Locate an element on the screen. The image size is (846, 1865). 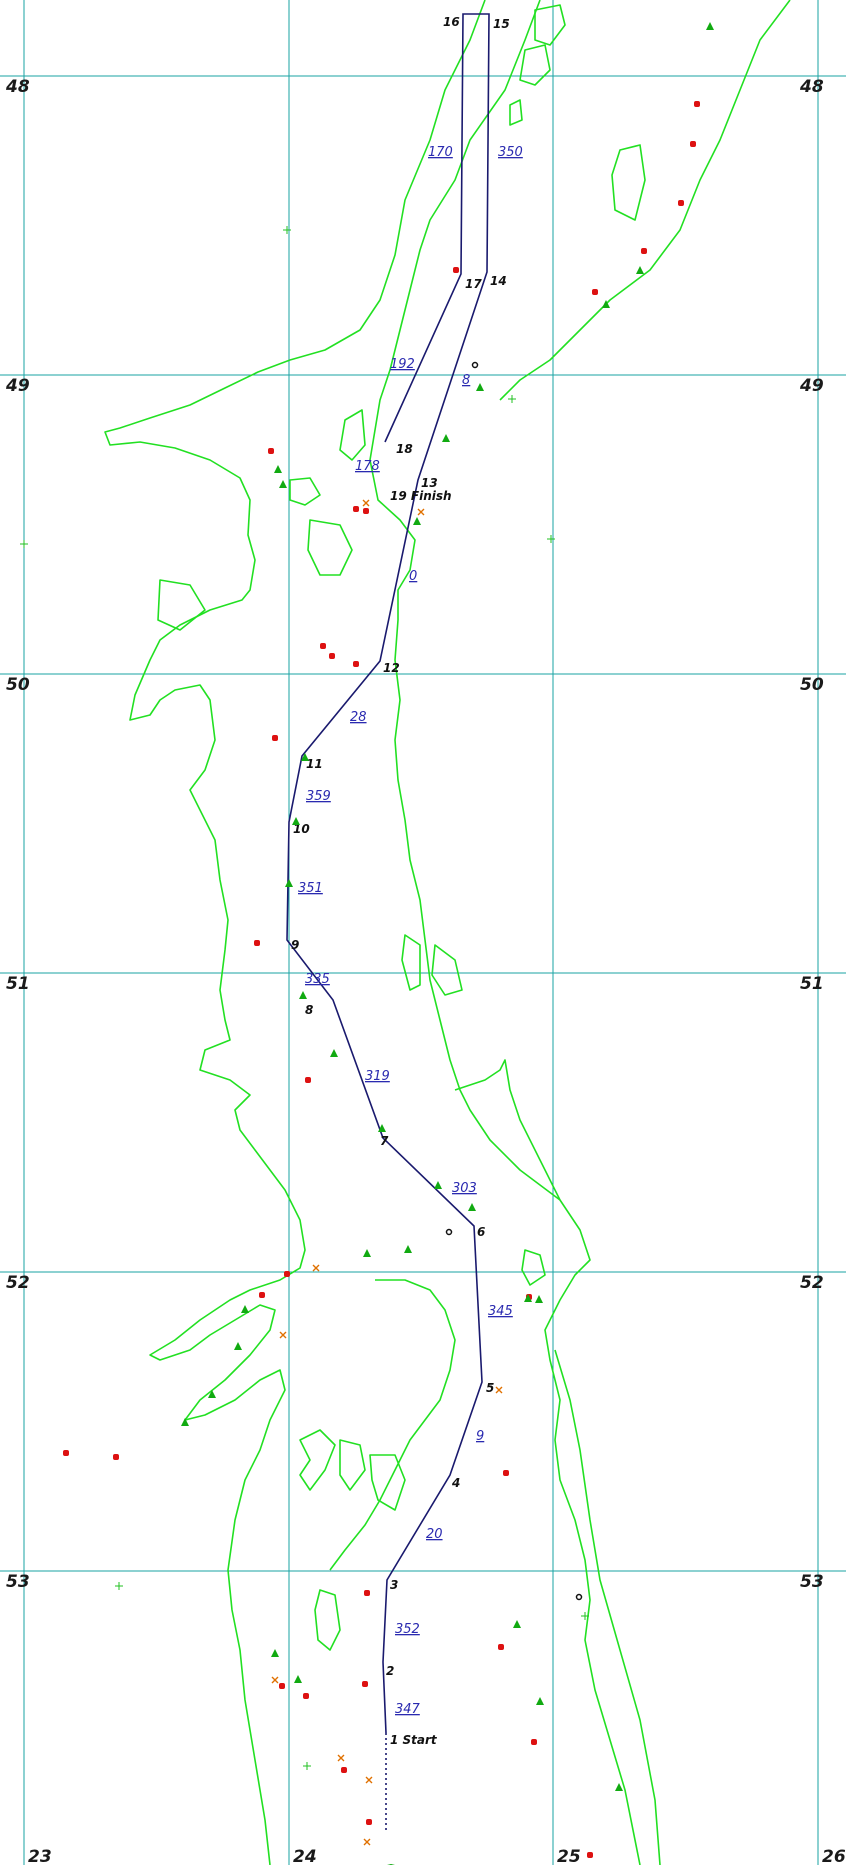
heading-label: 0 is located at coordinates (413, 576).